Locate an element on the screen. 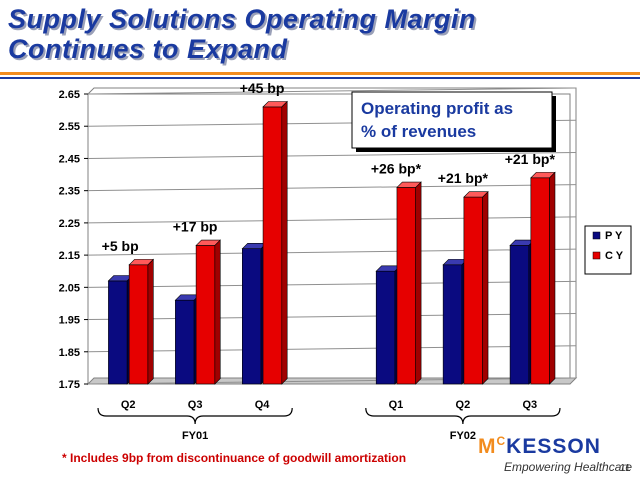 Image resolution: width=640 pixels, height=480 pixels. logo-wordmark: MCKESSON is located at coordinates (539, 446).